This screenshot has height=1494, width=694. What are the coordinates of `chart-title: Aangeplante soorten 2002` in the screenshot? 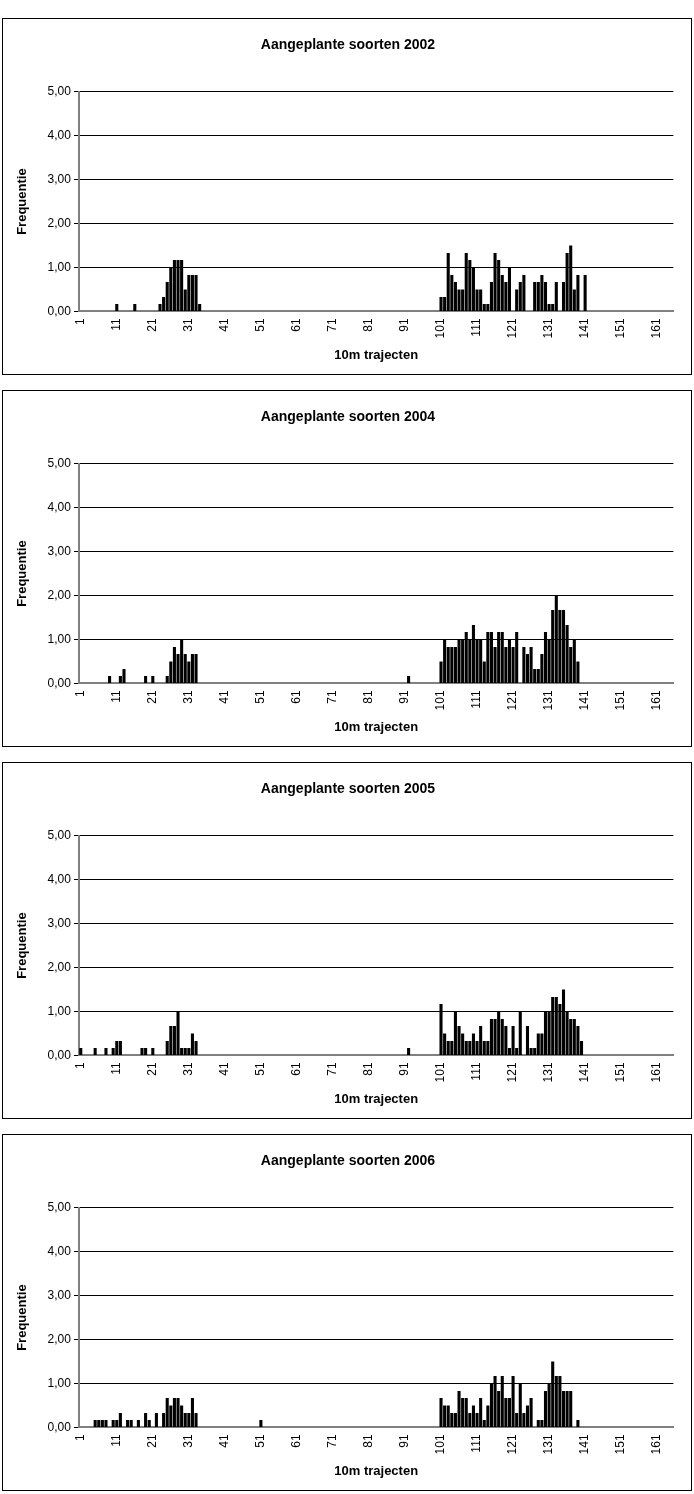 It's located at (348, 44).